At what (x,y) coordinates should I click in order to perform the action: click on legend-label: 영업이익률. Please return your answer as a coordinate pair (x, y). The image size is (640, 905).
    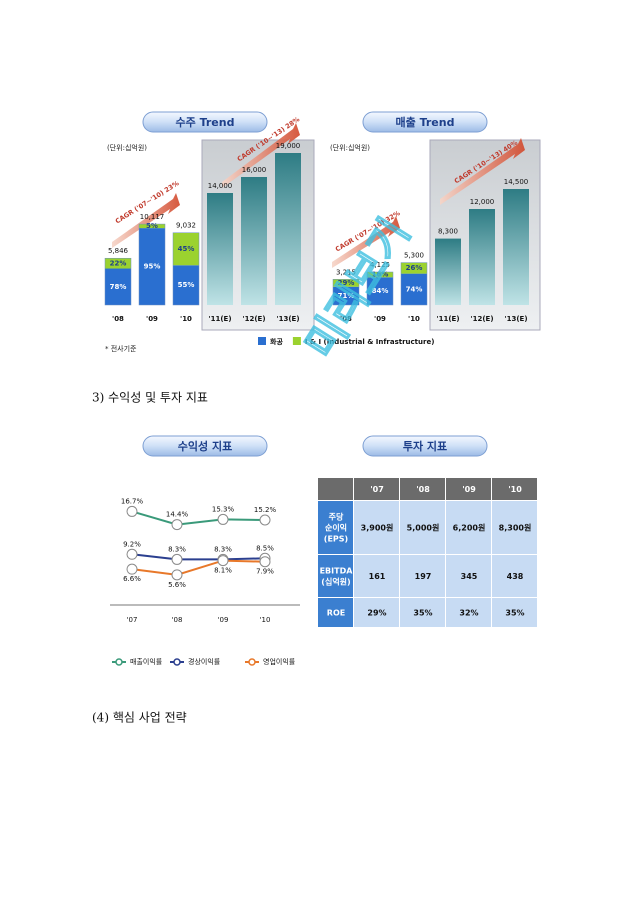
    Looking at the image, I should click on (279, 661).